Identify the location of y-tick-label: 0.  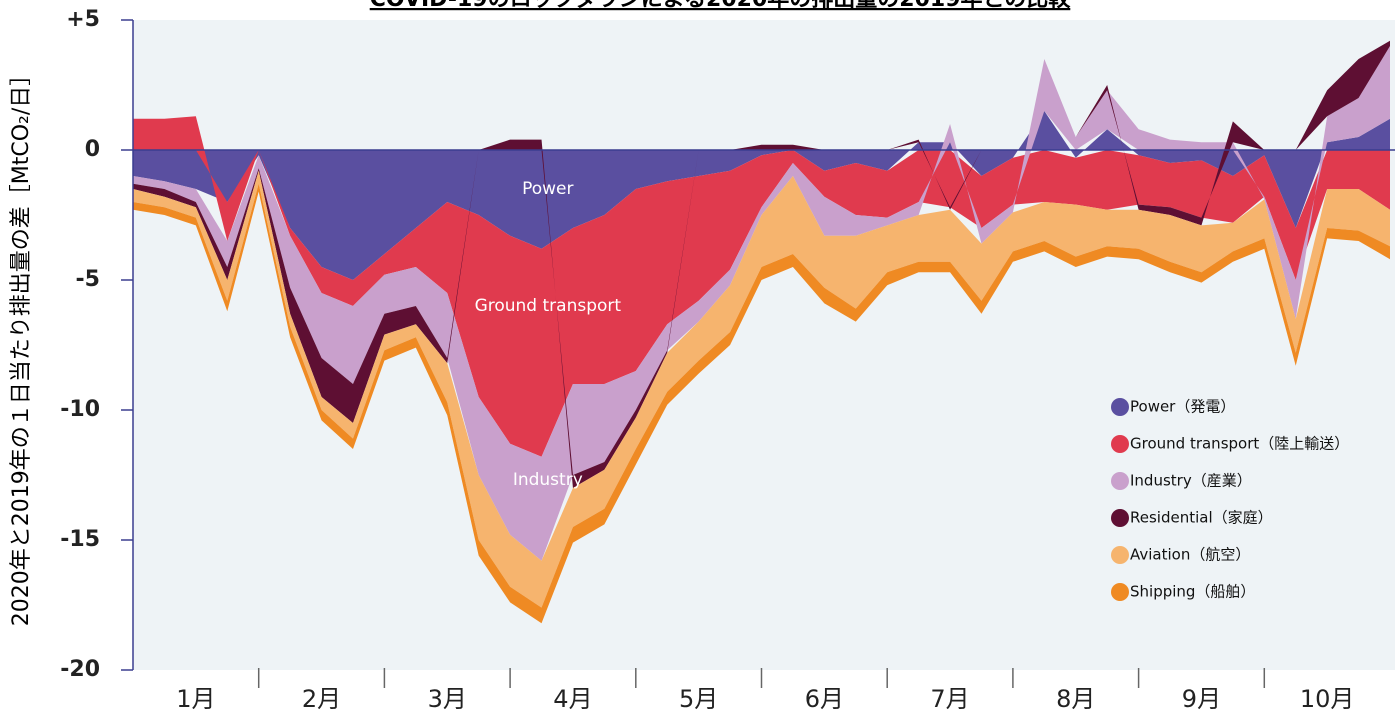
(92, 149).